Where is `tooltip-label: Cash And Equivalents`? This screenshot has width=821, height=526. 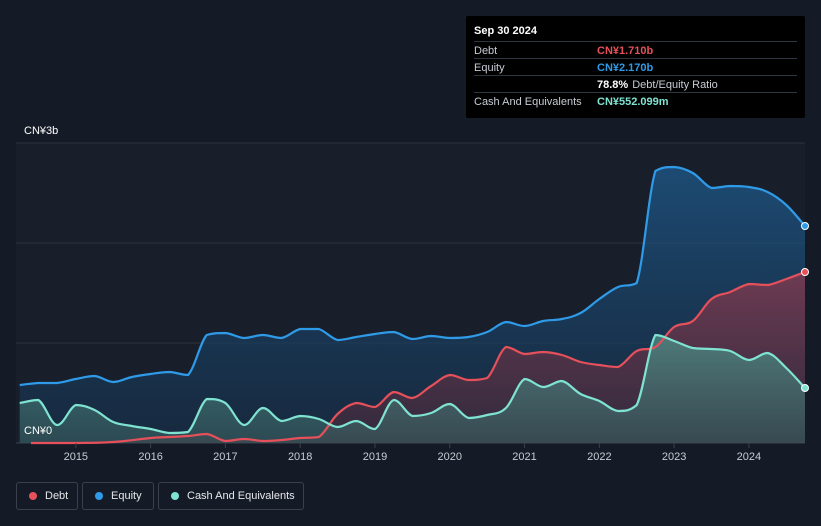
tooltip-label: Cash And Equivalents is located at coordinates (528, 102).